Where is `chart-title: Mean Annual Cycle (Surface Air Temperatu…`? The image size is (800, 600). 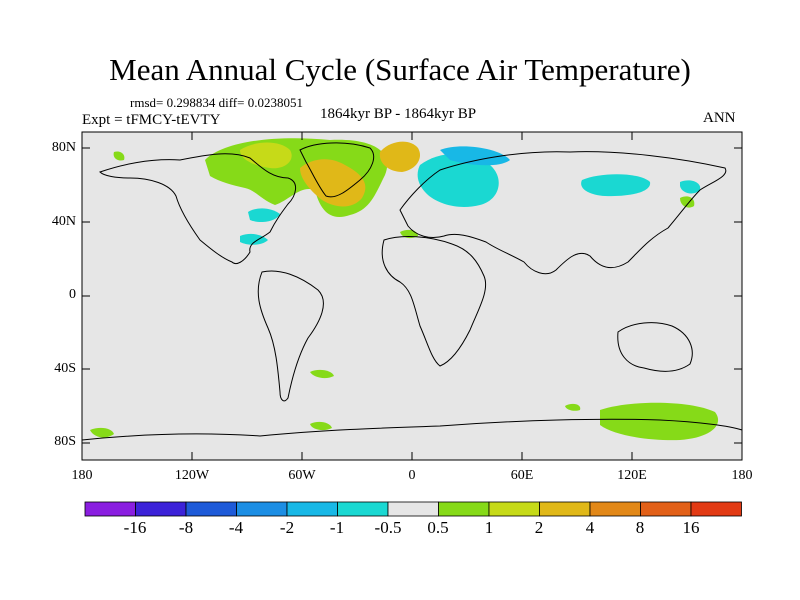
chart-title: Mean Annual Cycle (Surface Air Temperatu… is located at coordinates (400, 69).